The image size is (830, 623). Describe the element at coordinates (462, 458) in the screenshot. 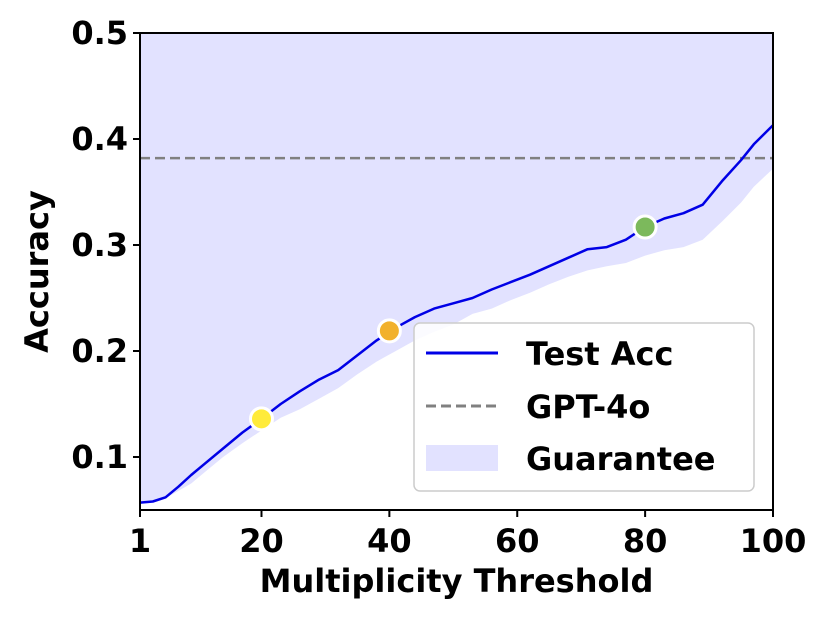

I see `legend-swatch-guarantee` at that location.